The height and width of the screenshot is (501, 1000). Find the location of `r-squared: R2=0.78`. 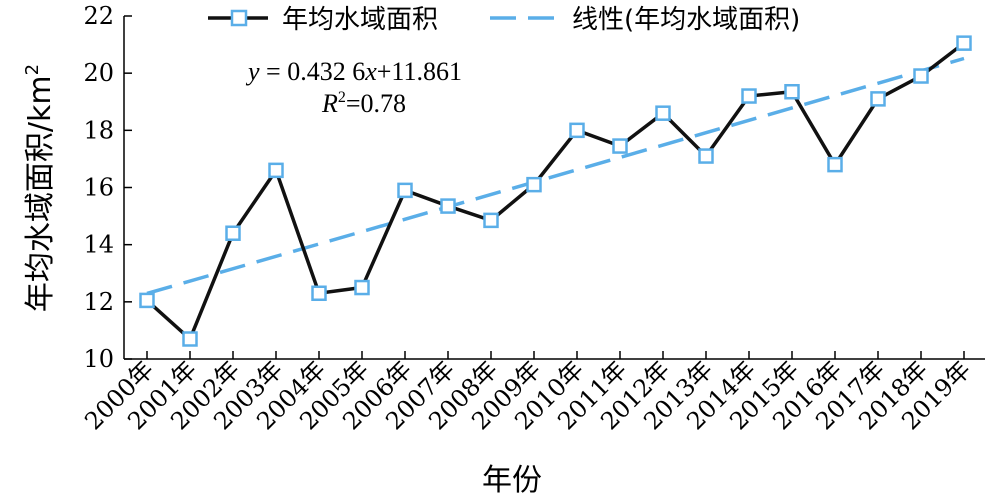

r-squared: R2=0.78 is located at coordinates (363, 103).